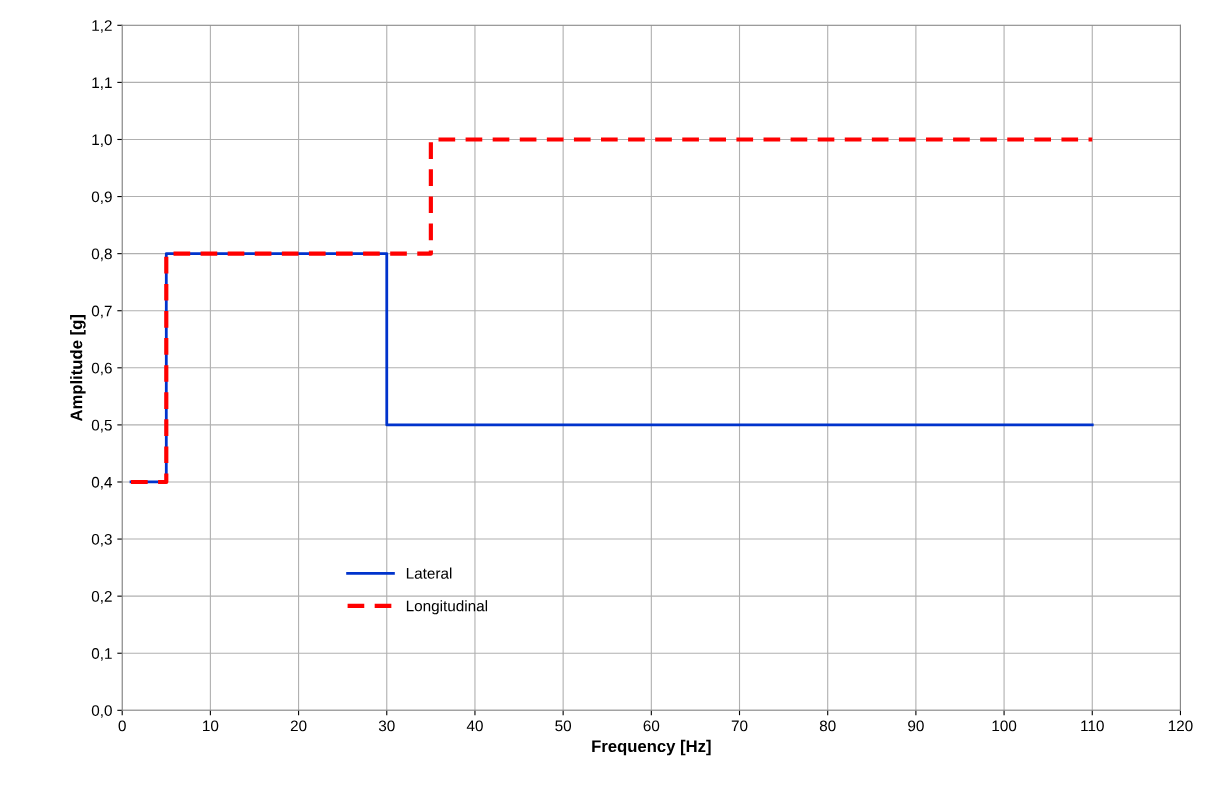  What do you see at coordinates (101, 312) in the screenshot?
I see `y-tick-label: 0,7` at bounding box center [101, 312].